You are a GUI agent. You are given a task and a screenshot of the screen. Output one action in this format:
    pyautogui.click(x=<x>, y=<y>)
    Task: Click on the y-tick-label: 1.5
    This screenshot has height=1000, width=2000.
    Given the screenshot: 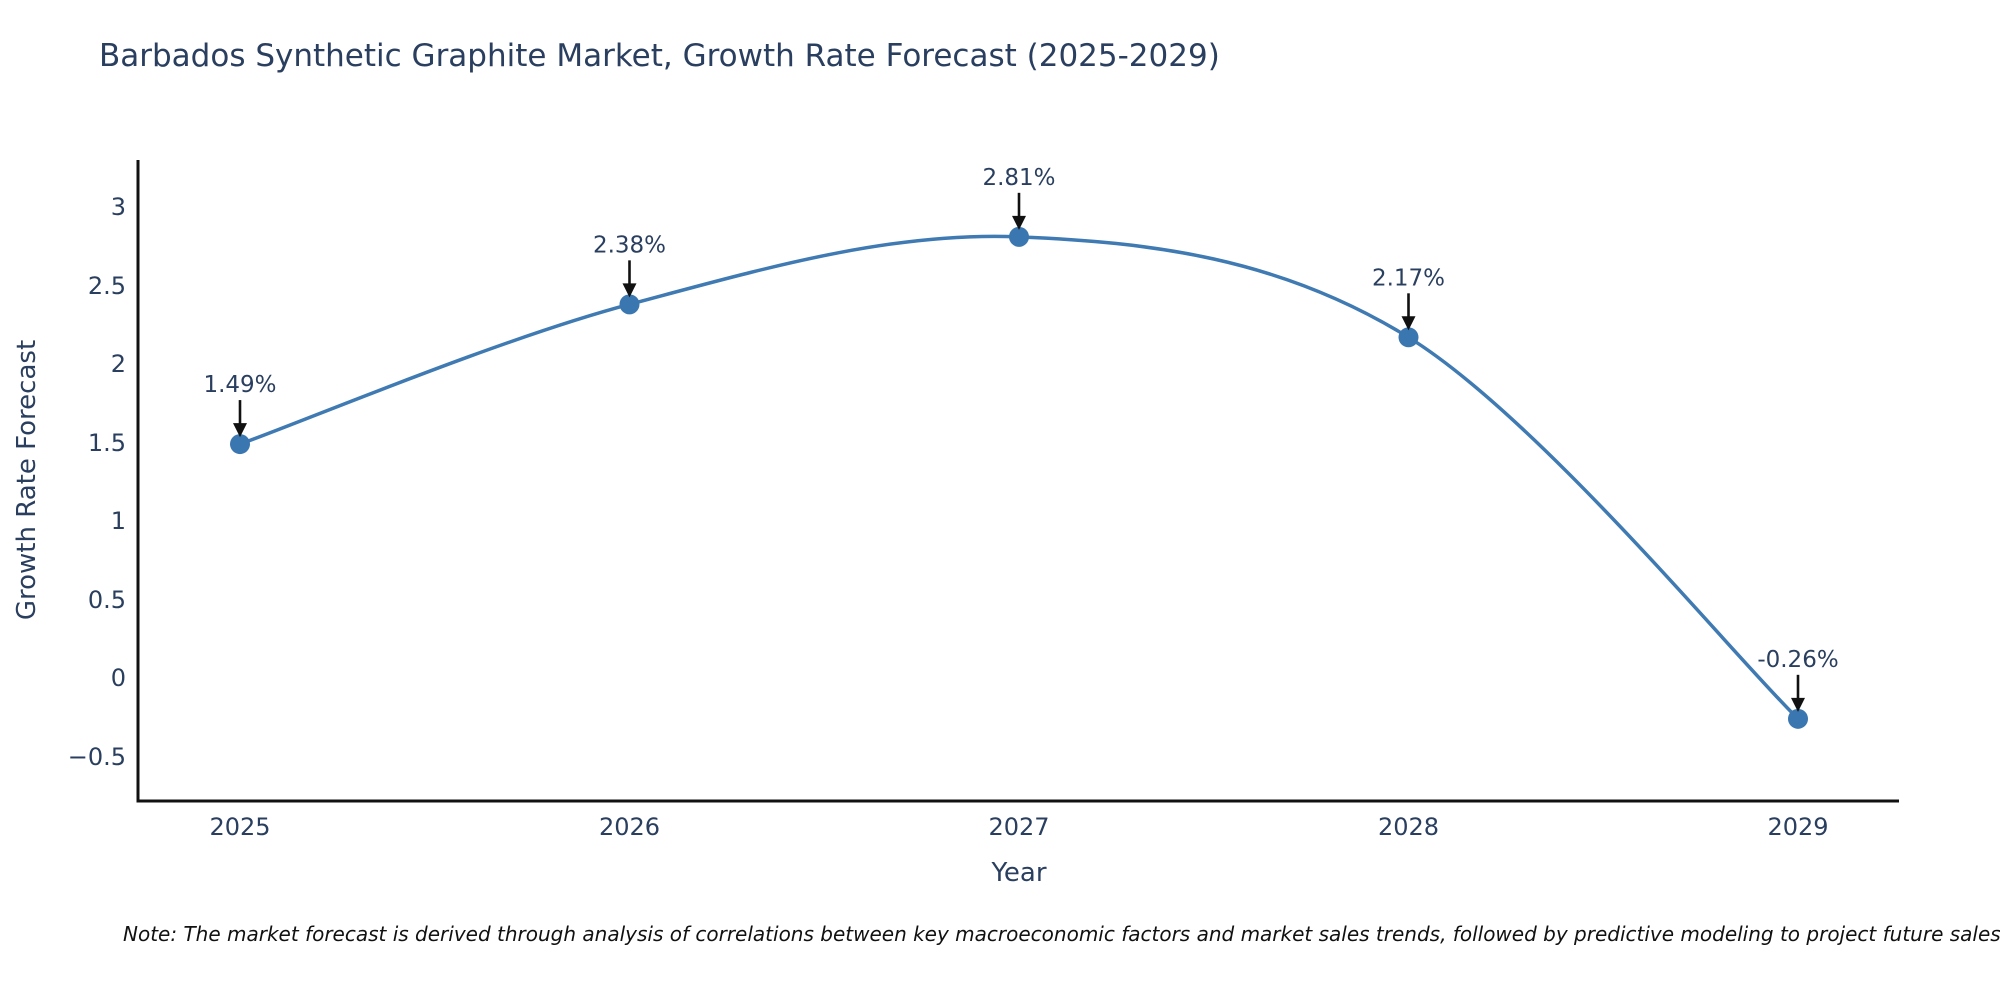 What is the action you would take?
    pyautogui.click(x=106, y=442)
    